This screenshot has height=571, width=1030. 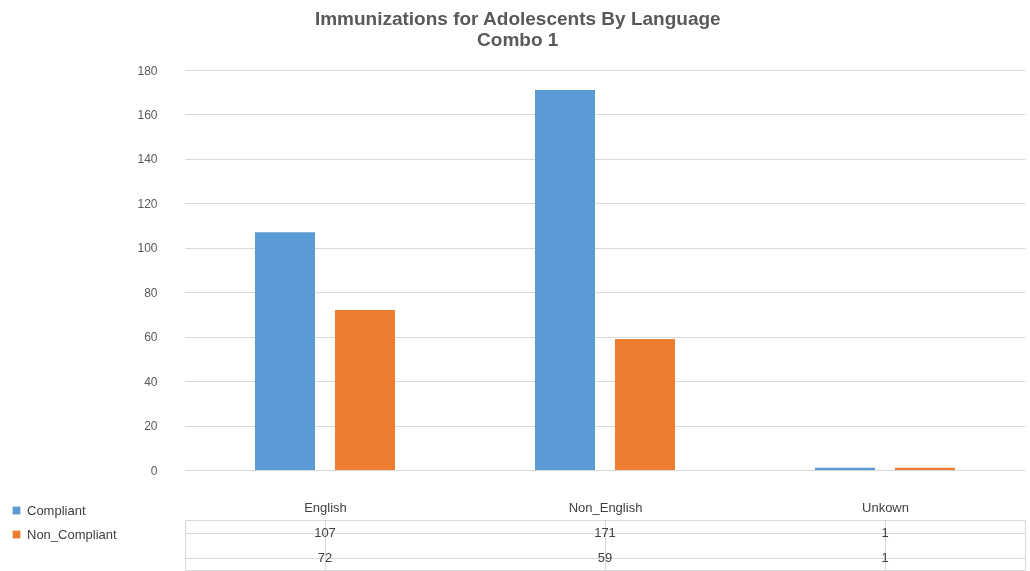 I want to click on x-tick-label: Non_English, so click(x=605, y=507).